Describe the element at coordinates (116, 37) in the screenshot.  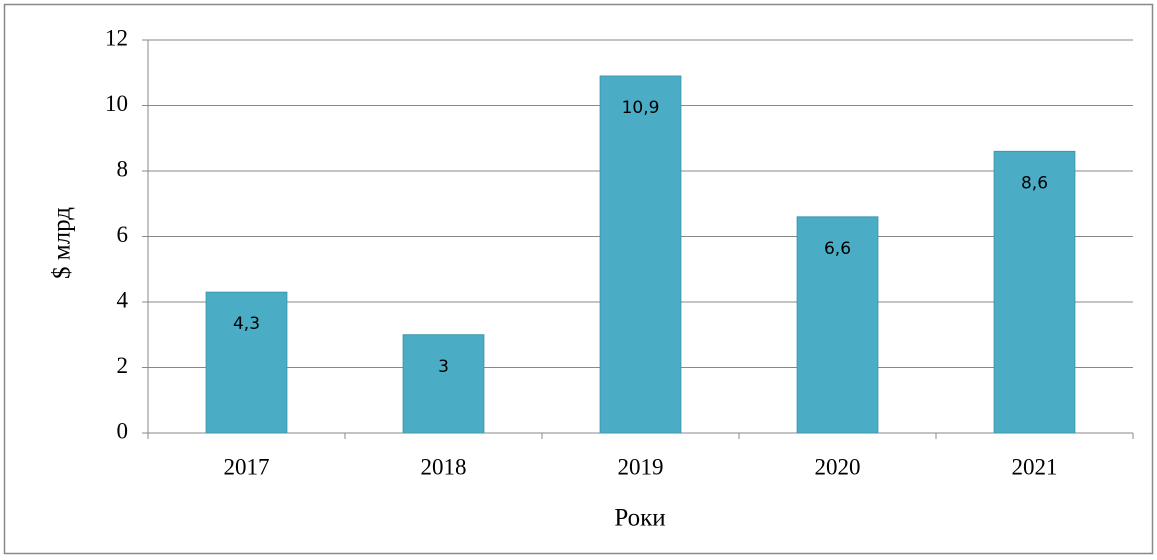
I see `y-tick-label: 12` at that location.